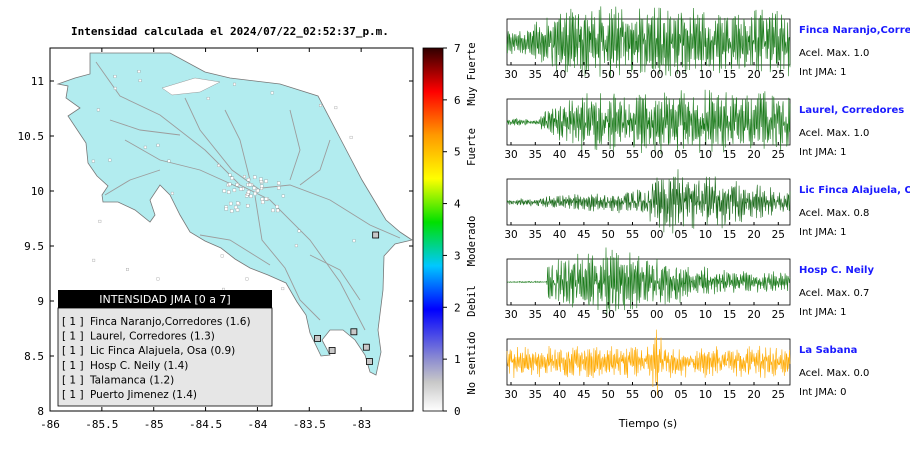  Describe the element at coordinates (510, 315) in the screenshot. I see `time-tick-label-3-0: 30` at that location.